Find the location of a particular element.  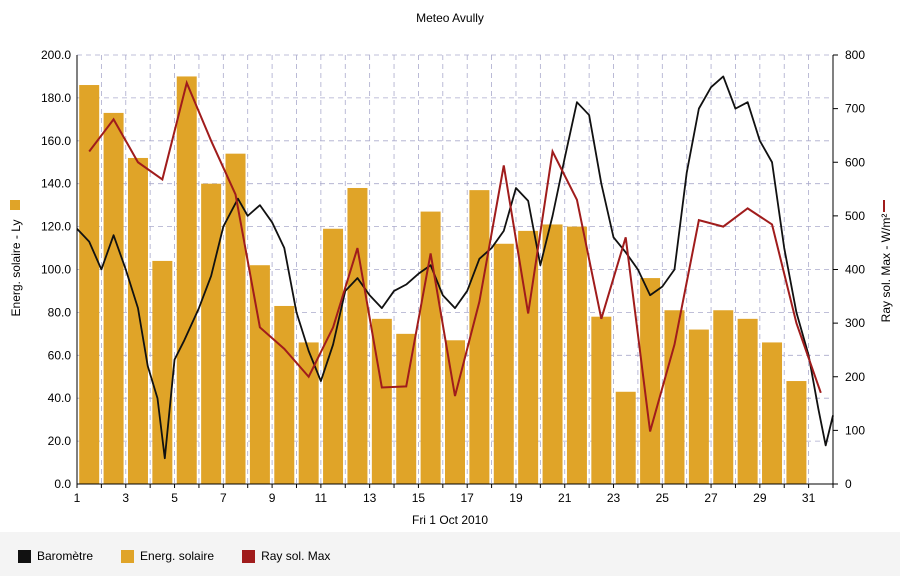

x-tick-label: 1 is located at coordinates (77, 498).